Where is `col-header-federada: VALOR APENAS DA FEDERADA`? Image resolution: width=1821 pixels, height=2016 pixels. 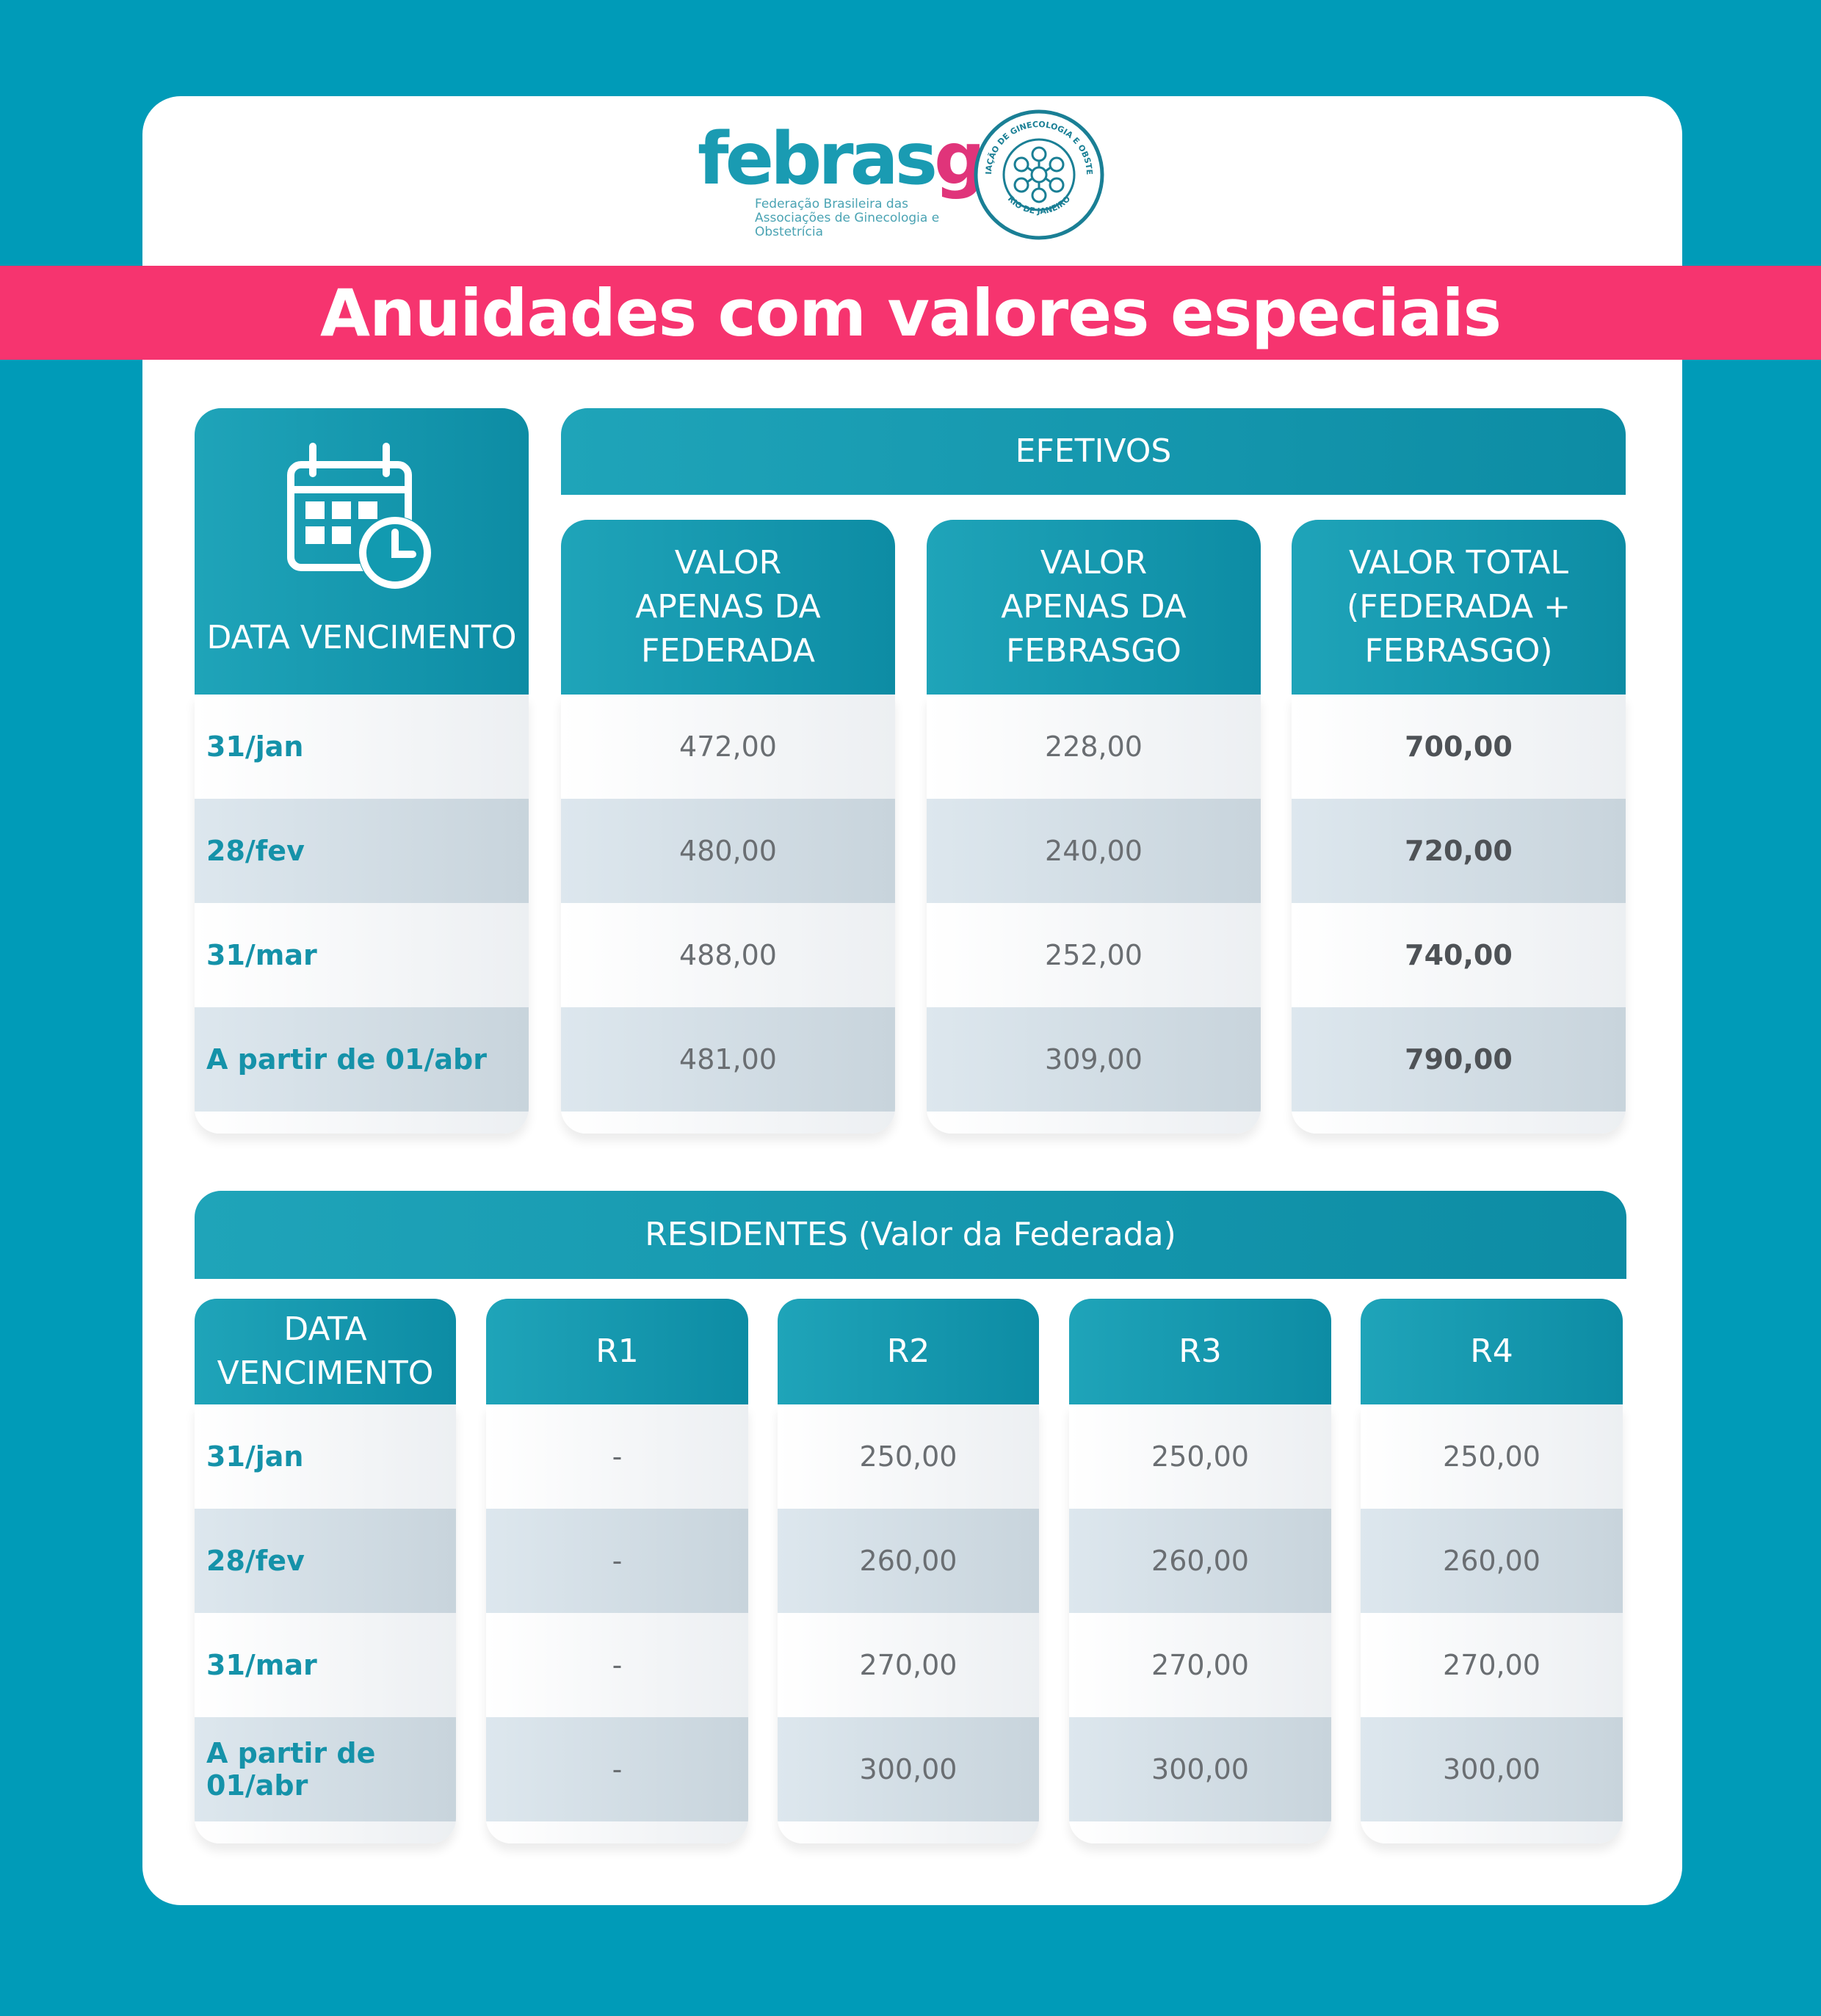 col-header-federada: VALOR APENAS DA FEDERADA is located at coordinates (728, 607).